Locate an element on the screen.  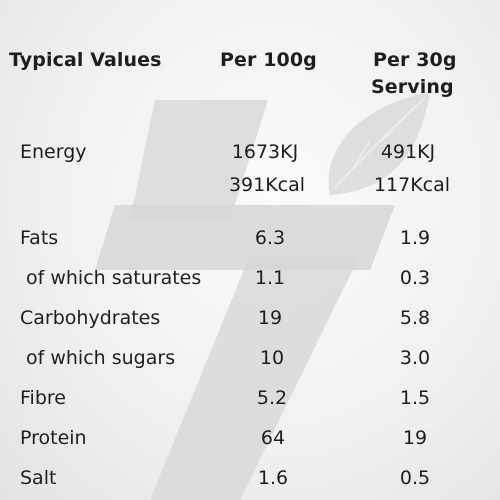
saturates-per100: 1.1 is located at coordinates (270, 278).